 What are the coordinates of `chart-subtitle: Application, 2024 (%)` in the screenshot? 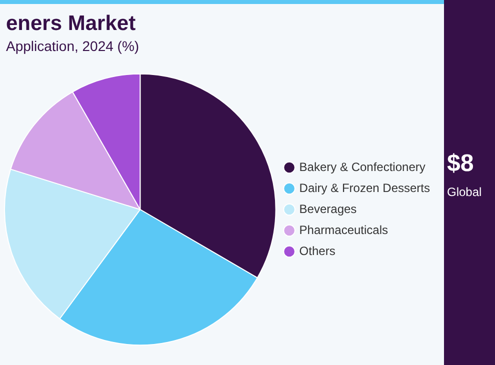 It's located at (73, 46).